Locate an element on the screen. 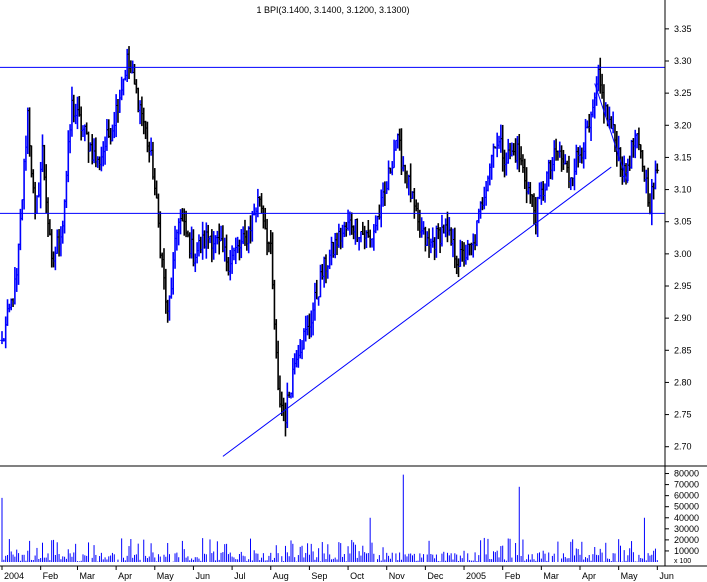 This screenshot has height=582, width=707. price-tick-label: 3.30 is located at coordinates (683, 61).